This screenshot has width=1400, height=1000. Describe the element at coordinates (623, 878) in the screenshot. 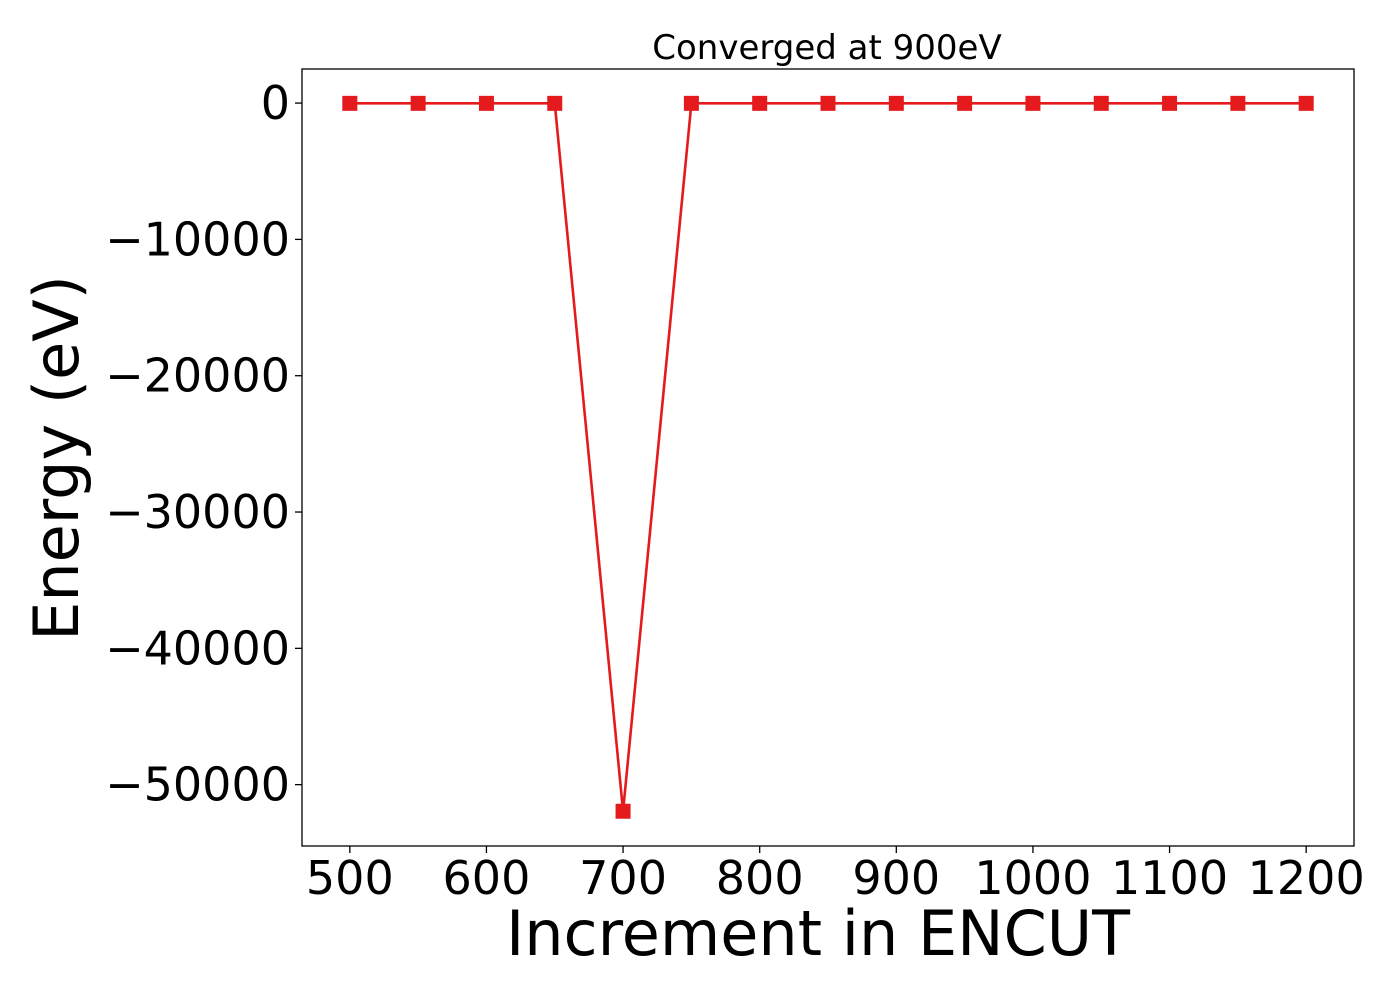

I see `x-tick-label: 700` at that location.